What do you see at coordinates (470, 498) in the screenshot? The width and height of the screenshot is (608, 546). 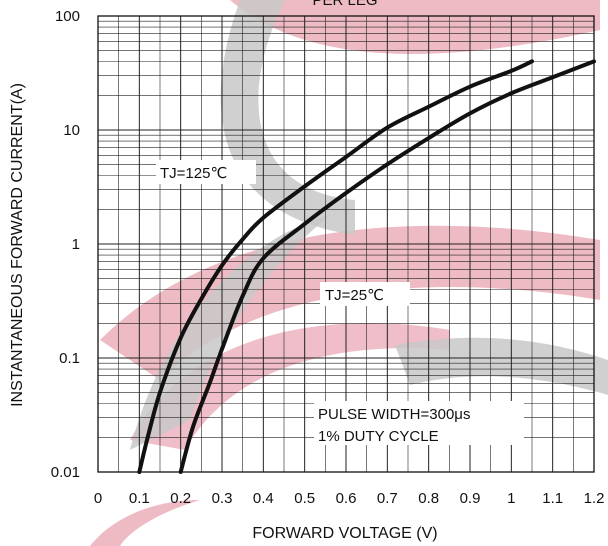 I see `x-tick-label: 0.9` at bounding box center [470, 498].